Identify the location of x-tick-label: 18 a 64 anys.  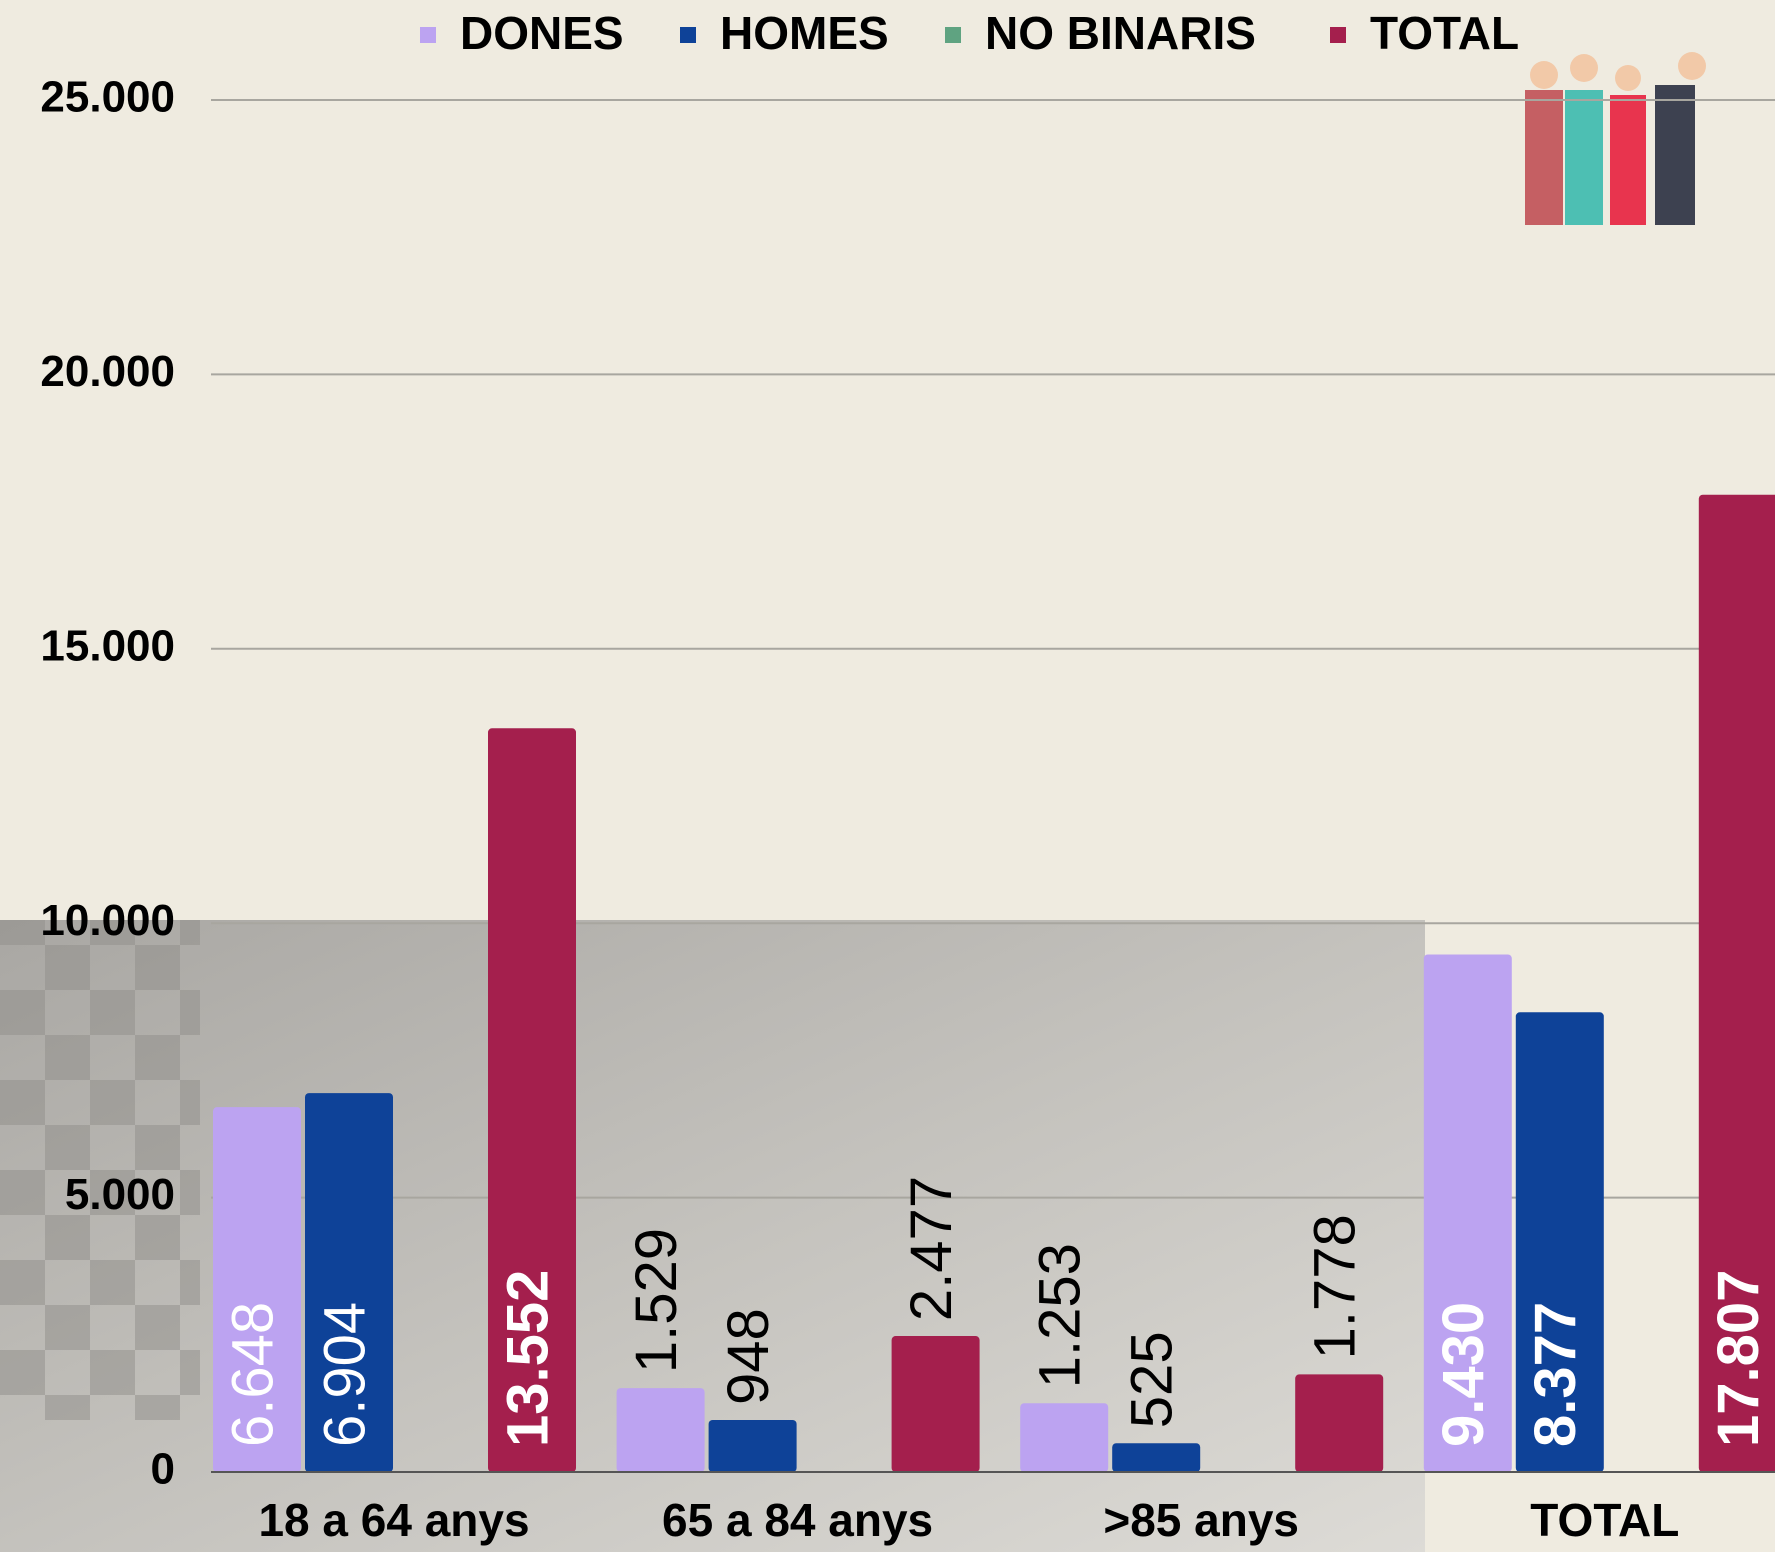
(393, 1520).